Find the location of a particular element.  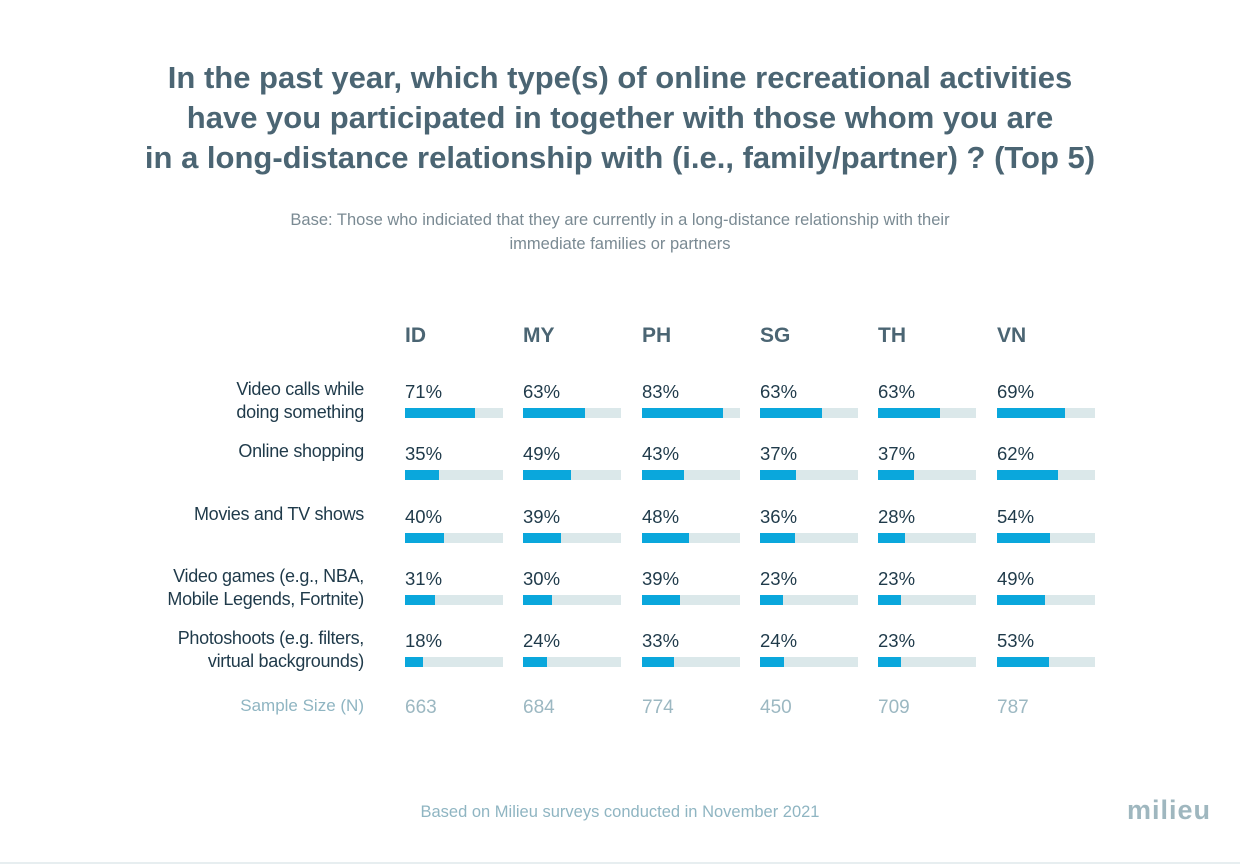

milieu-logo: milieu is located at coordinates (1169, 810).